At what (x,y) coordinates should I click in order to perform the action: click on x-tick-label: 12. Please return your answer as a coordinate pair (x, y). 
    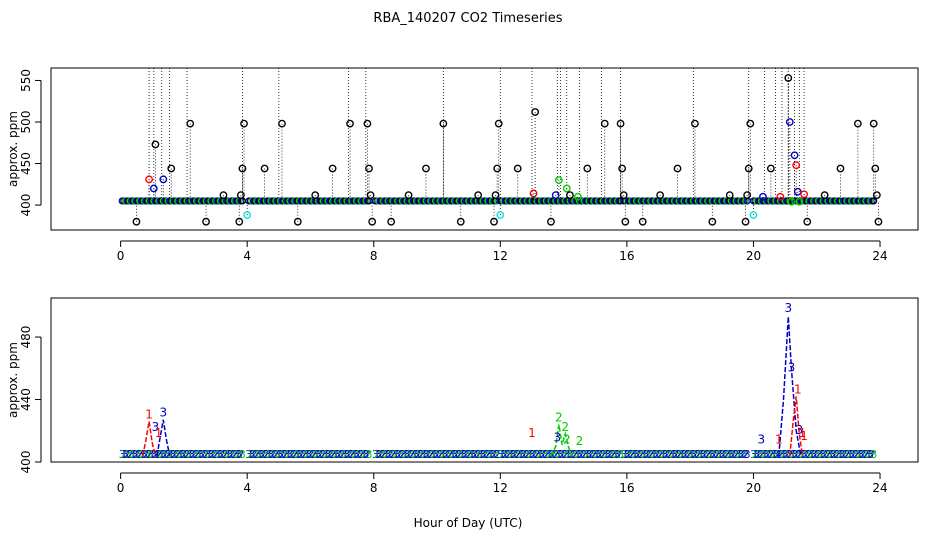
    Looking at the image, I should click on (500, 256).